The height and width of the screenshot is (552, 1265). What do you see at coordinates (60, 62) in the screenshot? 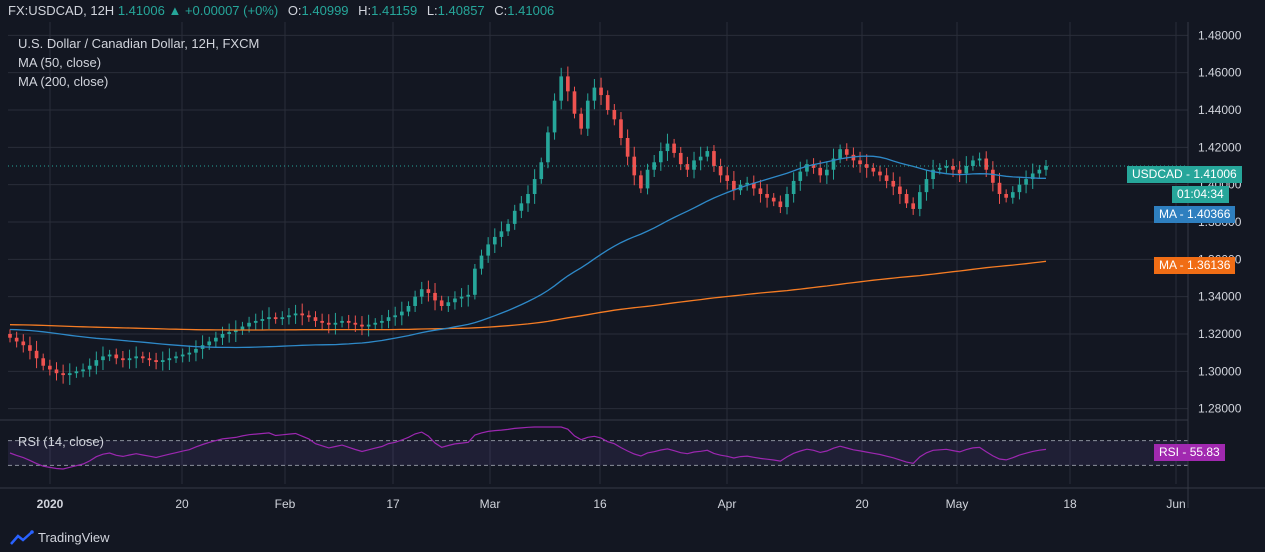
I see `ma50-legend: MA (50, close)` at bounding box center [60, 62].